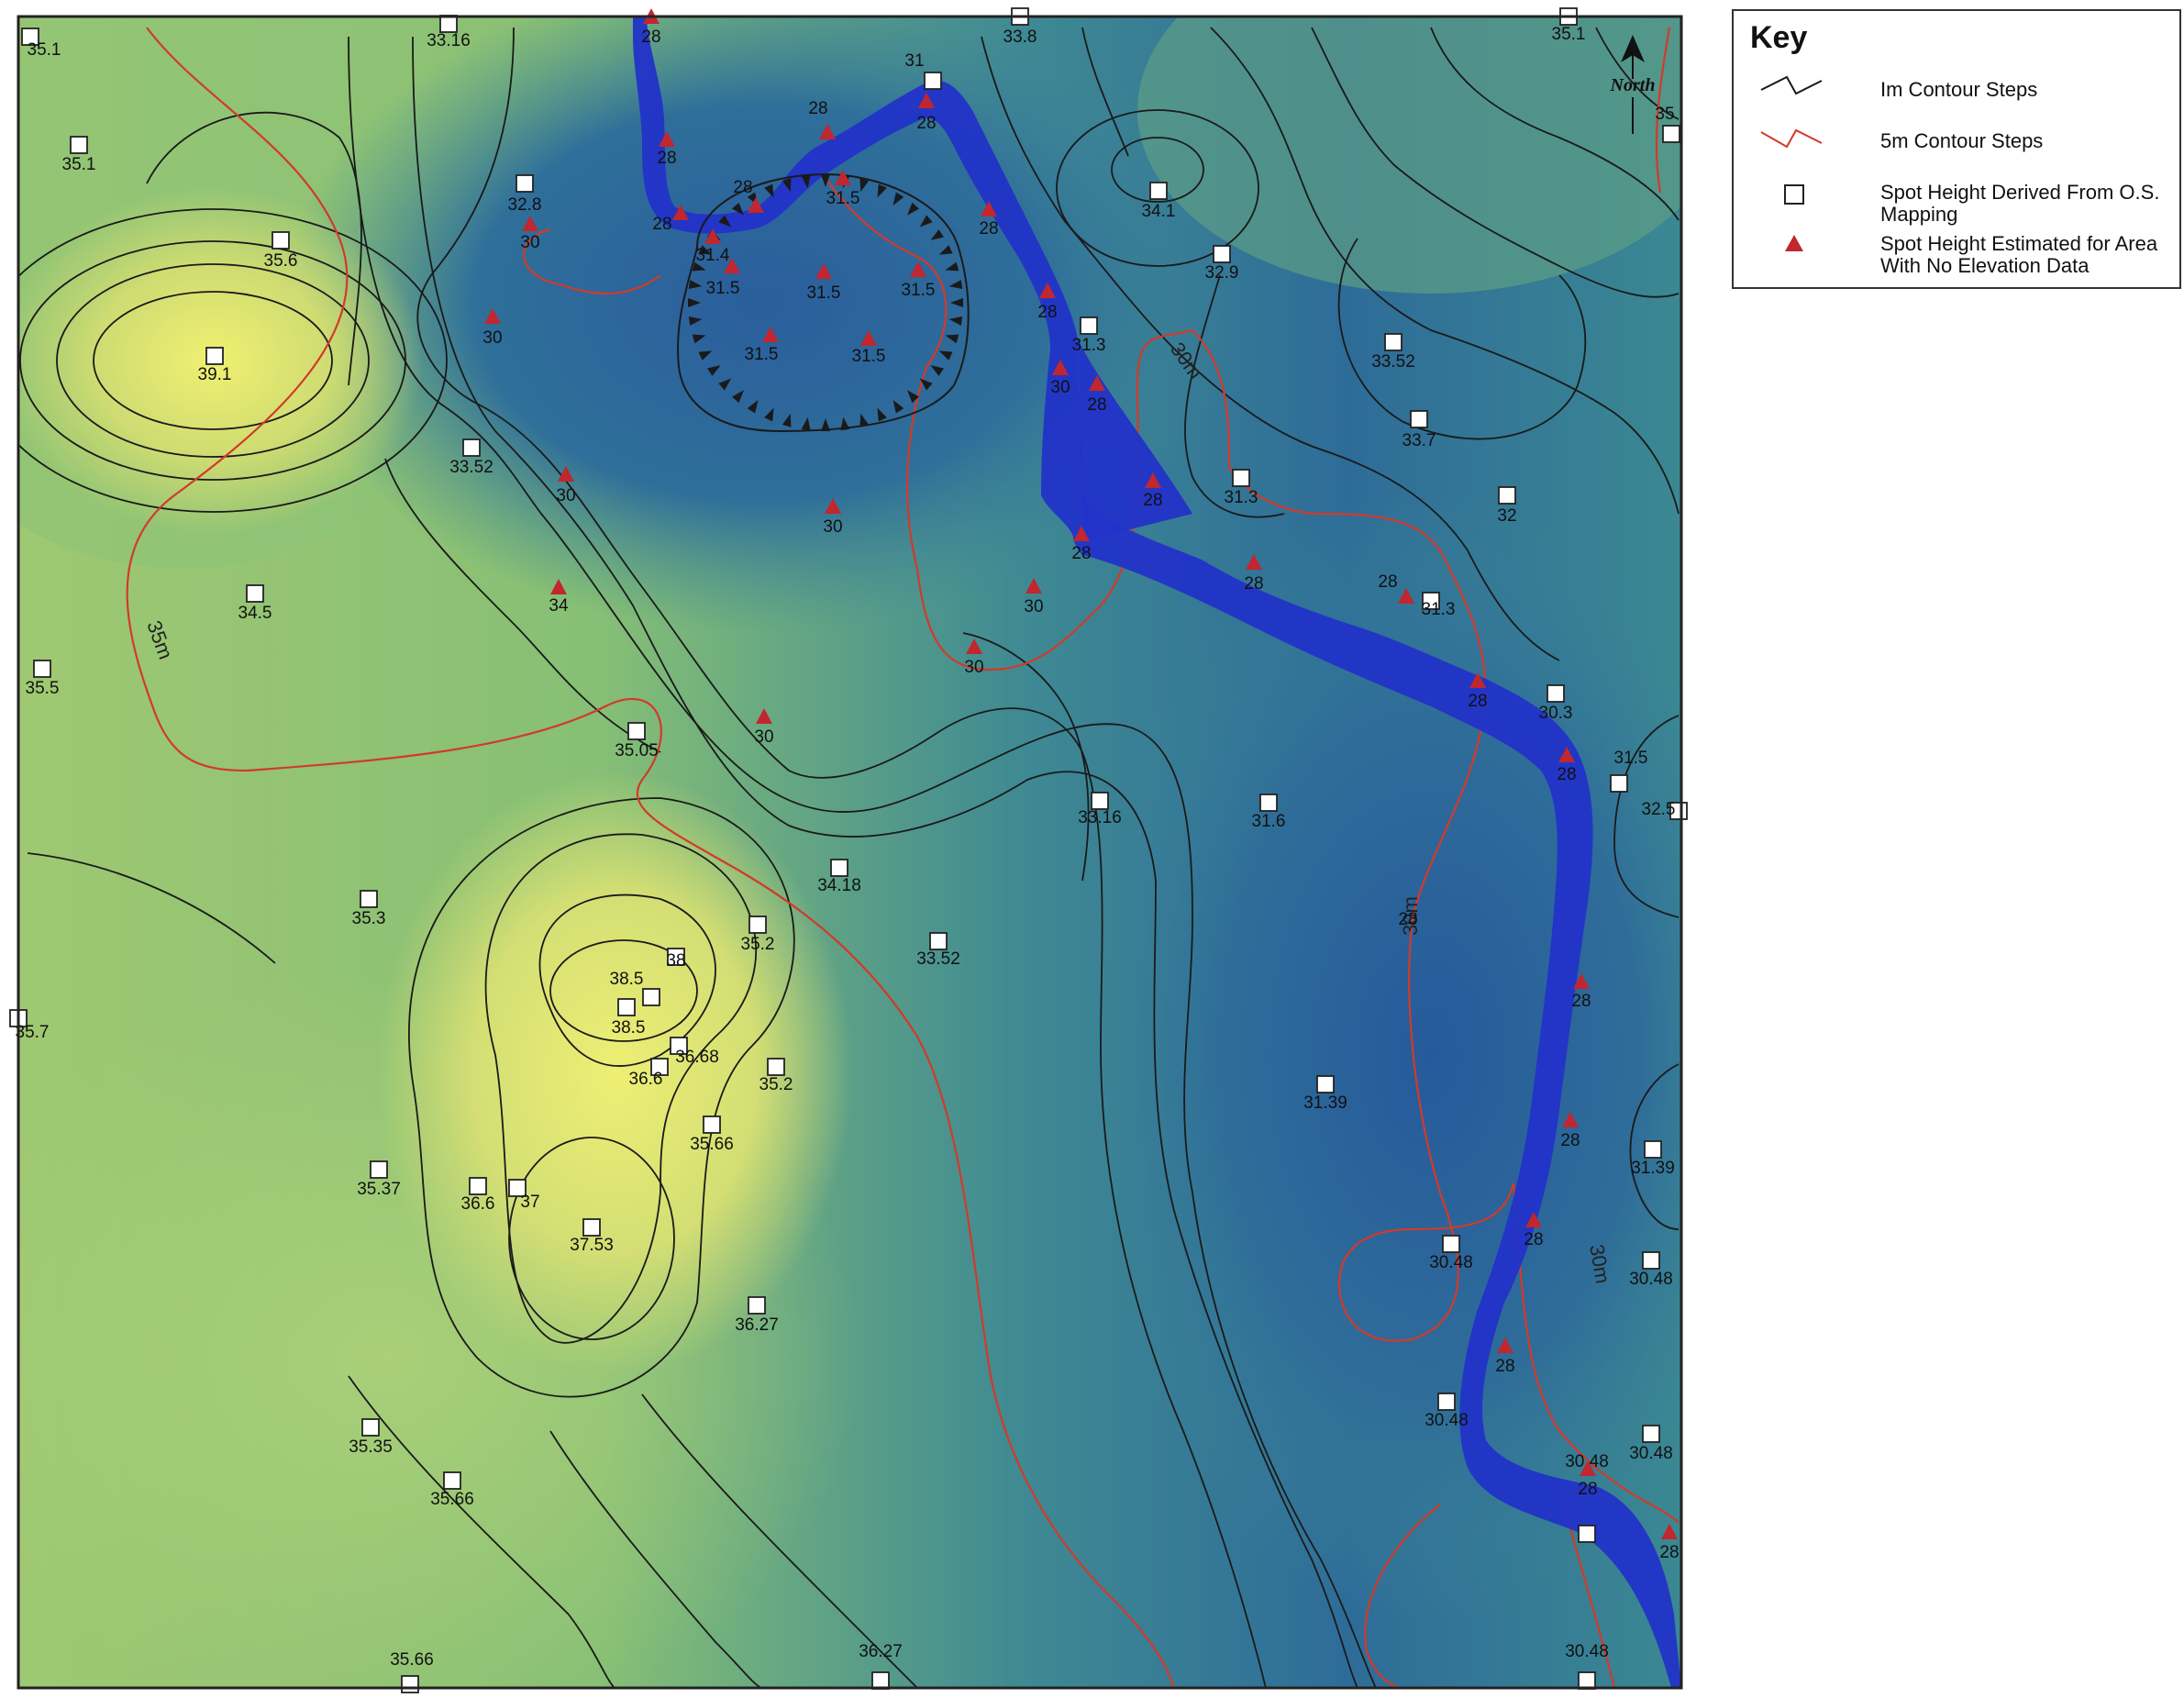 The image size is (2184, 1698). What do you see at coordinates (1779, 37) in the screenshot?
I see `legend-title: Key` at bounding box center [1779, 37].